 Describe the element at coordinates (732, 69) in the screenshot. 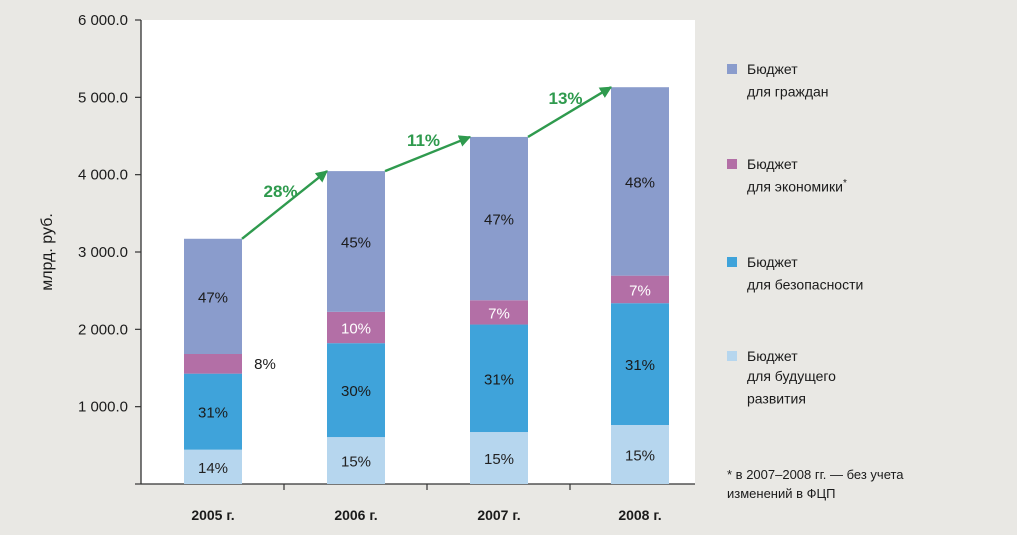

I see `legend-swatch-citizens` at that location.